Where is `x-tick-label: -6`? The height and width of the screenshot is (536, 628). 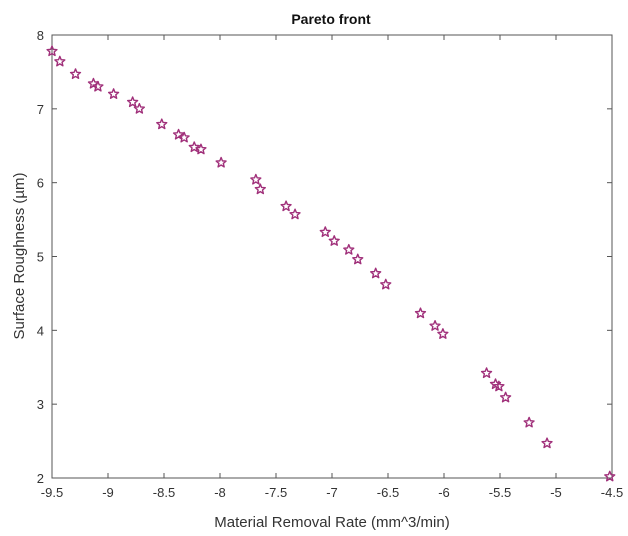
x-tick-label: -6 is located at coordinates (444, 492).